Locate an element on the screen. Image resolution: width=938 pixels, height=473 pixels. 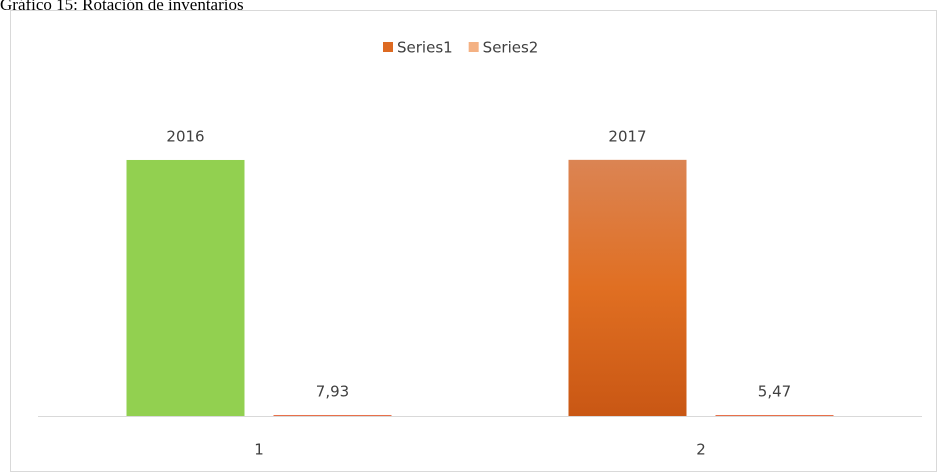
data-label: 2017 is located at coordinates (627, 136).